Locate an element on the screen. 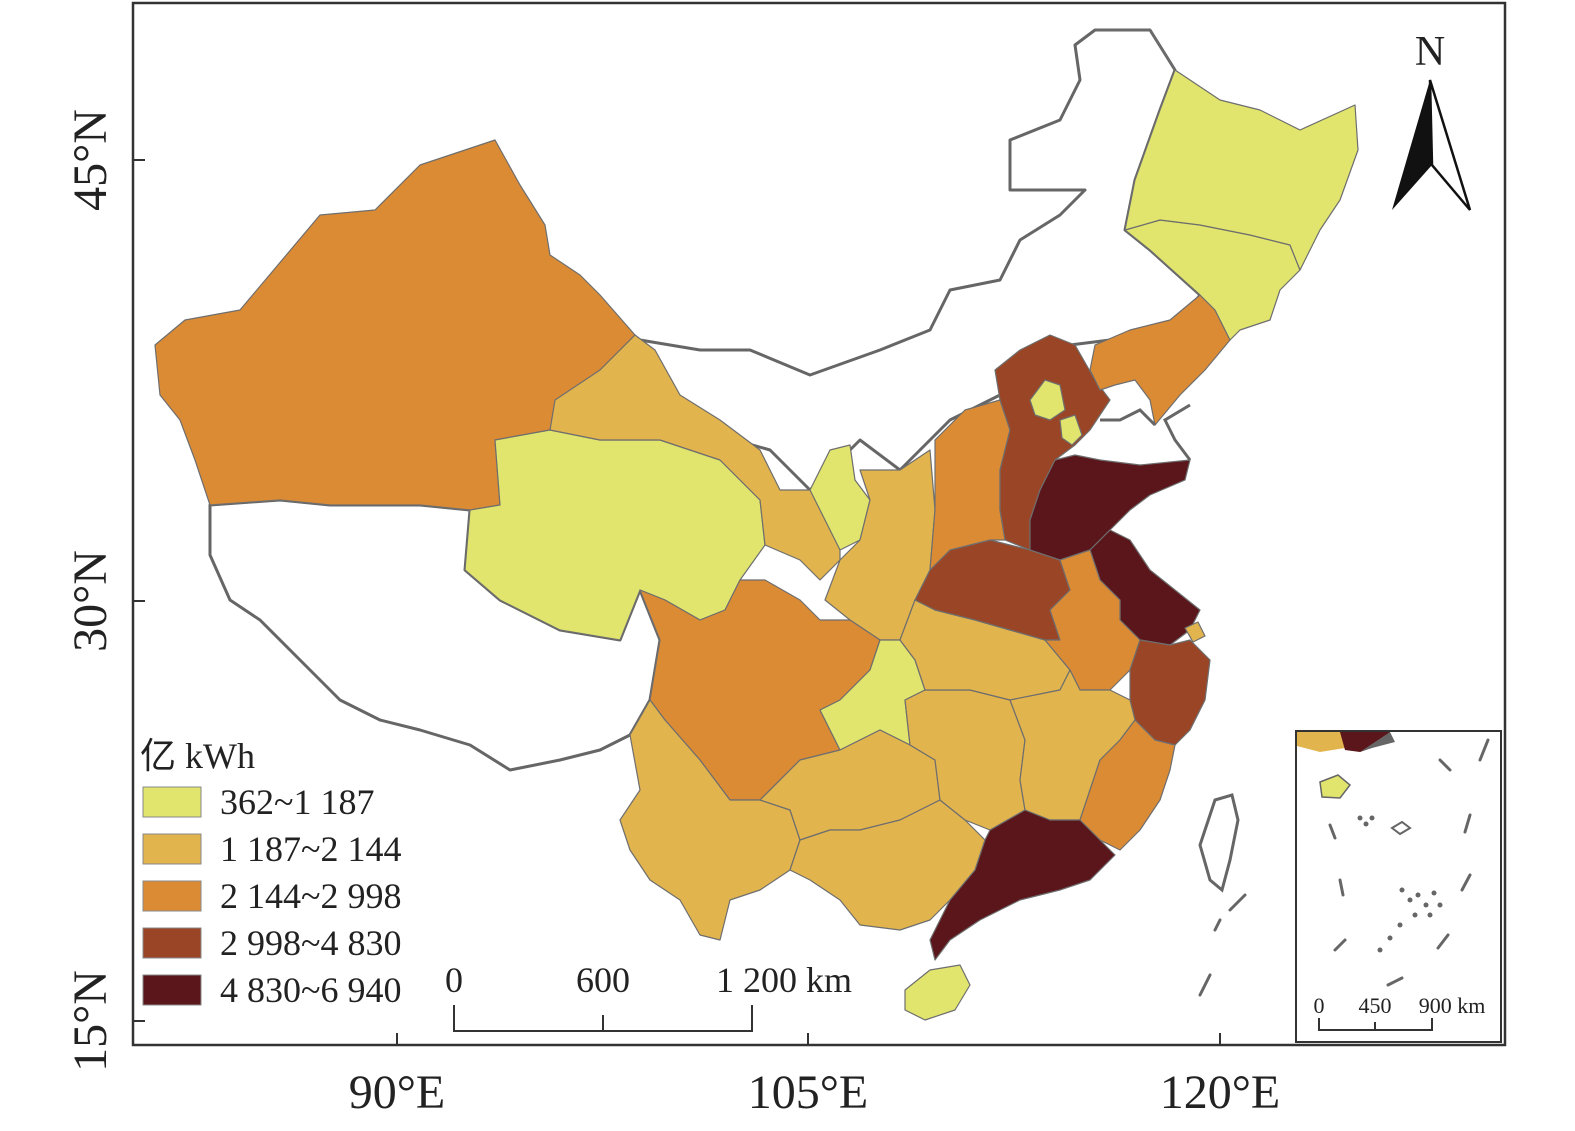 The height and width of the screenshot is (1131, 1575). legend-unit: 亿 kWh is located at coordinates (197, 756).